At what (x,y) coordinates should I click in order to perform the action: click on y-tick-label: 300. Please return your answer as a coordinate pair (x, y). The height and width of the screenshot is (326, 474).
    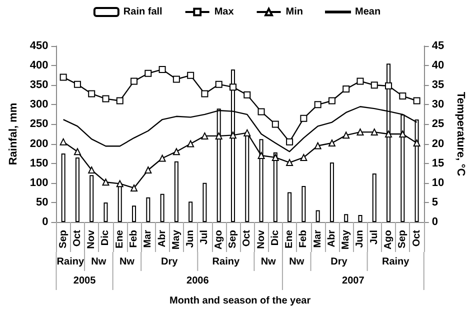
    Looking at the image, I should click on (39, 104).